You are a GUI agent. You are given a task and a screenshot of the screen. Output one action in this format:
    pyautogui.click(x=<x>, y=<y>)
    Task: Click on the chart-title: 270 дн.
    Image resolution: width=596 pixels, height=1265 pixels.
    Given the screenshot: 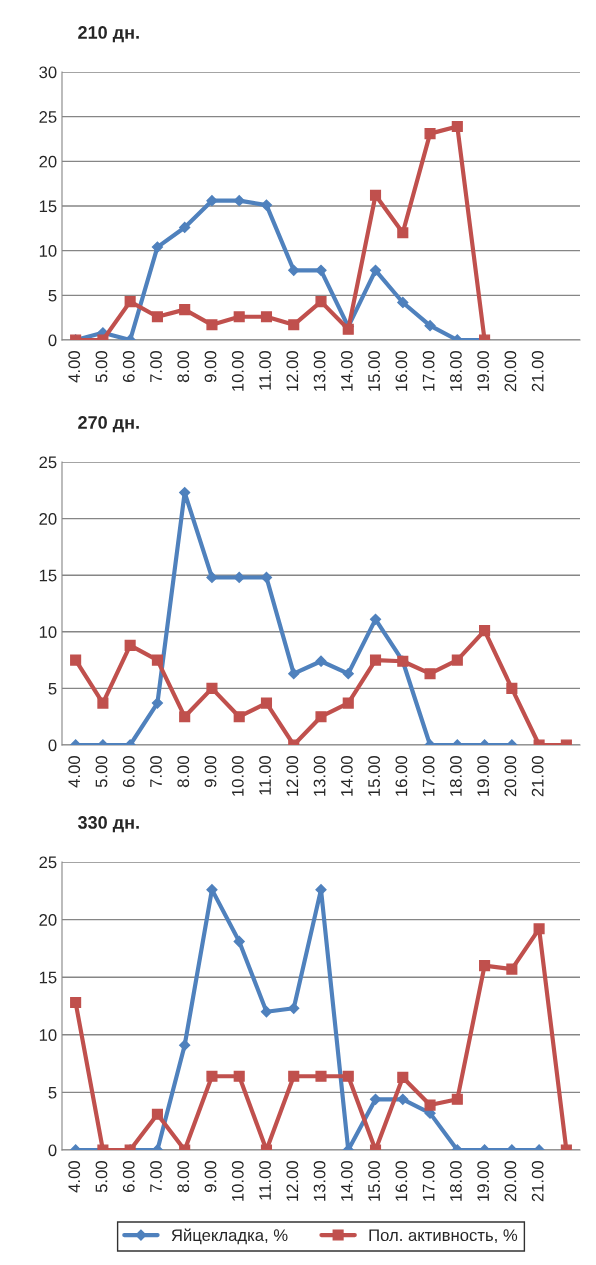 What is the action you would take?
    pyautogui.click(x=108, y=424)
    